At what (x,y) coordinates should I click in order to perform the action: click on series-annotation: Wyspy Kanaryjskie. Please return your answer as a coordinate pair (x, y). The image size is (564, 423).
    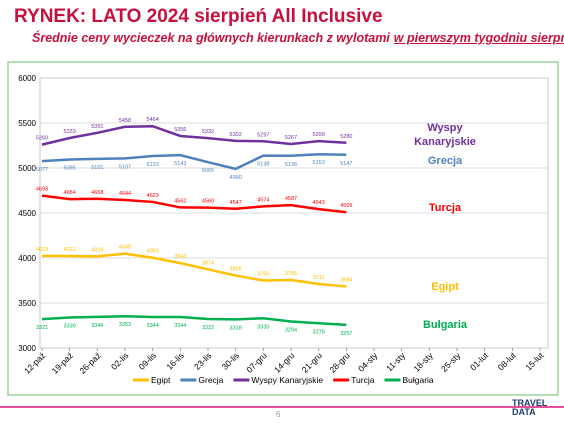
    Looking at the image, I should click on (445, 135).